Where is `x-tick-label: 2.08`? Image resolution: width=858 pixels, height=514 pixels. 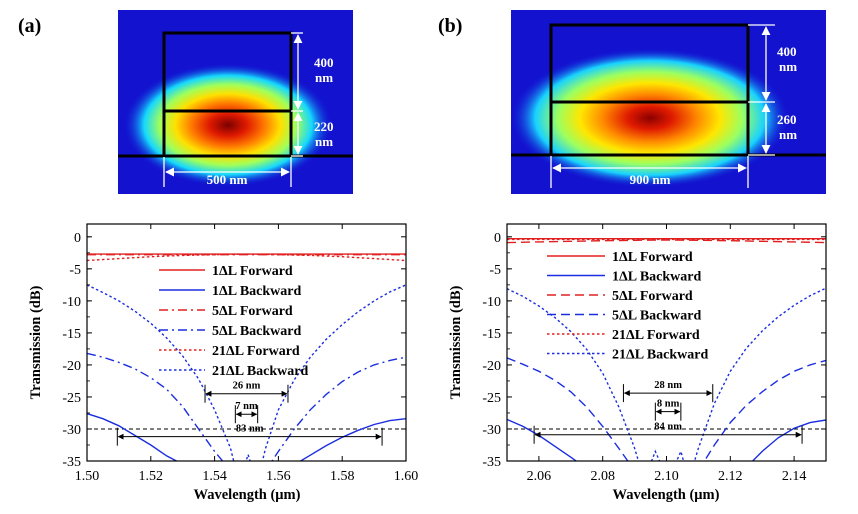
x-tick-label: 2.08 is located at coordinates (602, 476).